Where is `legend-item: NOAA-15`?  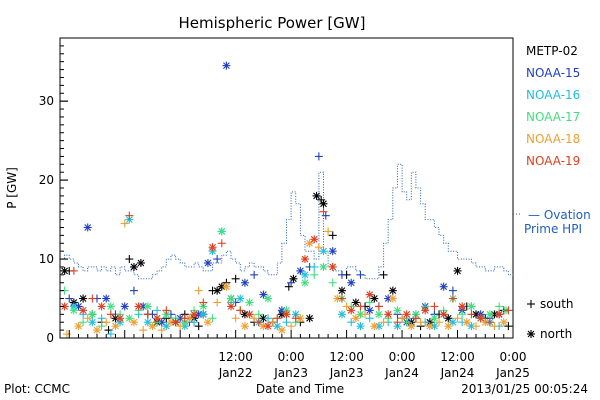
legend-item: NOAA-15 is located at coordinates (553, 73).